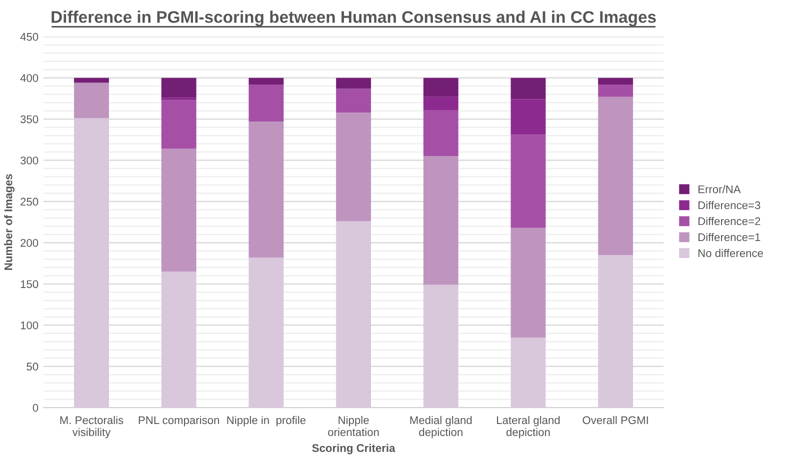  Describe the element at coordinates (35, 408) in the screenshot. I see `y-tick-label: 0` at that location.